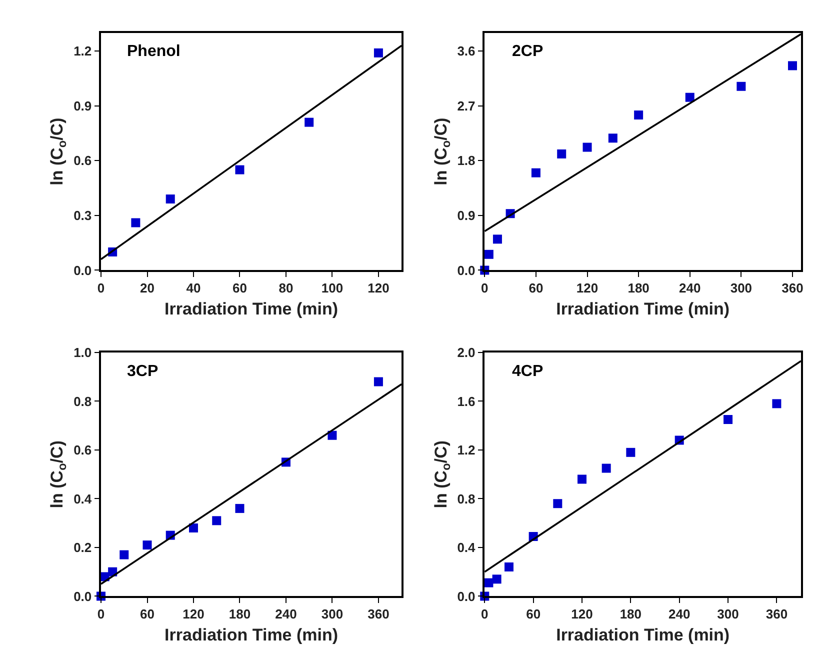 The image size is (817, 668). What do you see at coordinates (332, 288) in the screenshot?
I see `x-tick-label: 100` at bounding box center [332, 288].